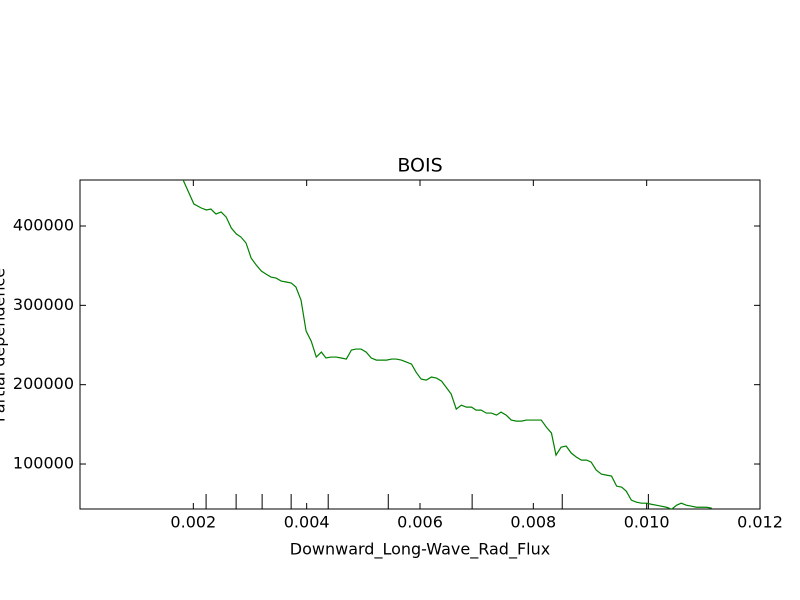  What do you see at coordinates (420, 522) in the screenshot?
I see `x-tick-label: 0.006` at bounding box center [420, 522].